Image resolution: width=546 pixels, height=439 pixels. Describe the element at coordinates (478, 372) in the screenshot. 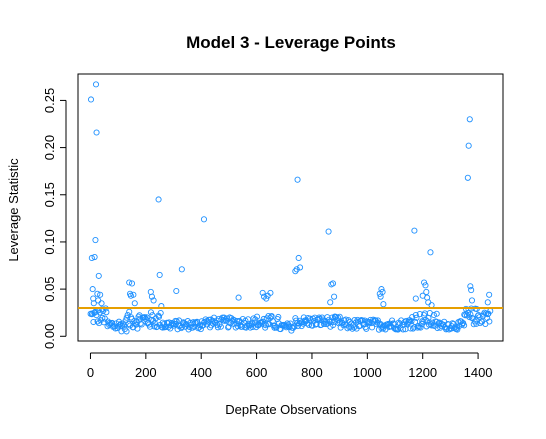

I see `x-tick-label: 1400` at that location.